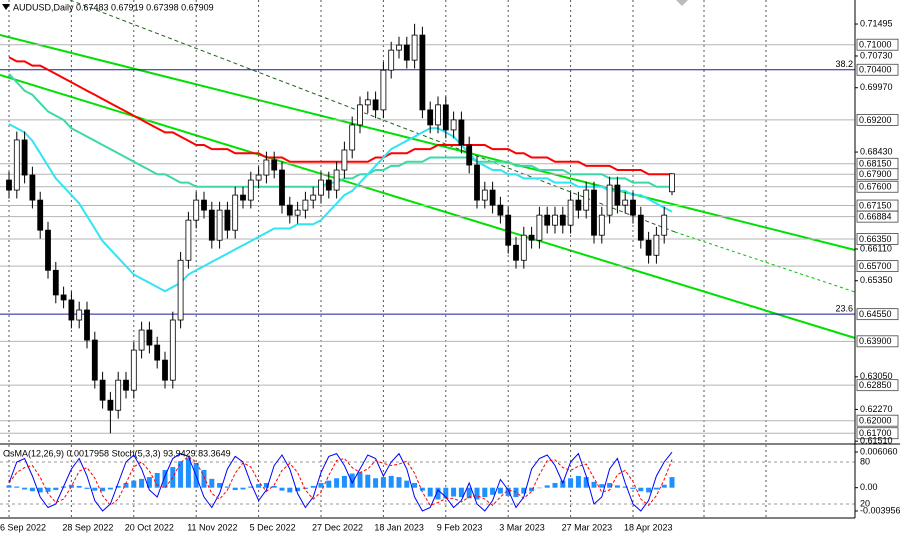 Image resolution: width=900 pixels, height=536 pixels. I want to click on level-label: 0.67900, so click(875, 174).